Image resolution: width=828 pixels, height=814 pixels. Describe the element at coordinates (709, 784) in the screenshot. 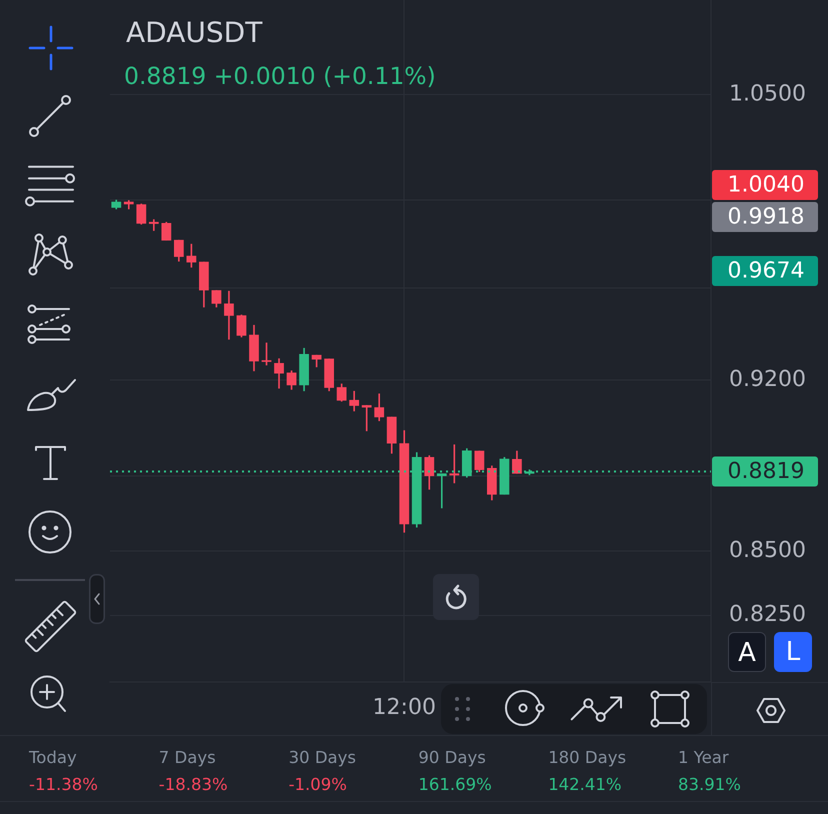

I see `text: 83.91%` at that location.